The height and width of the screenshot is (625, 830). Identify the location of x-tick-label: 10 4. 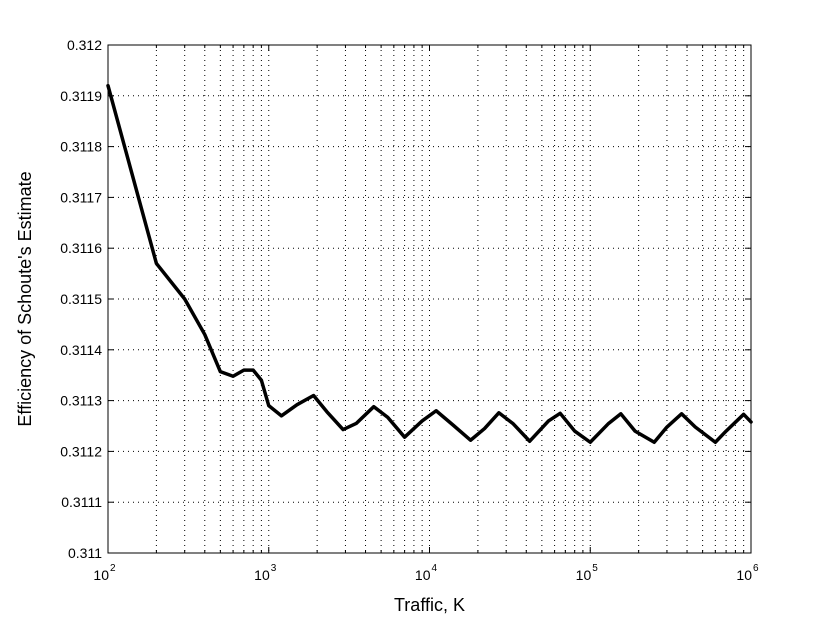
(426, 573).